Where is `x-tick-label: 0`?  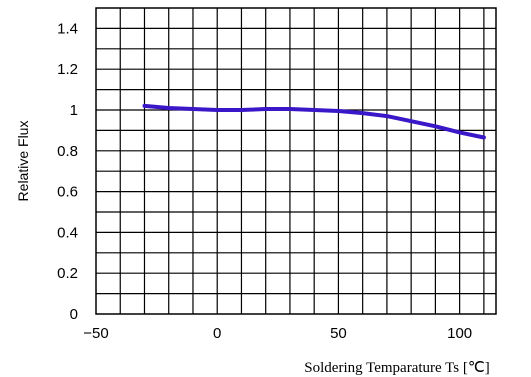
x-tick-label: 0 is located at coordinates (217, 333).